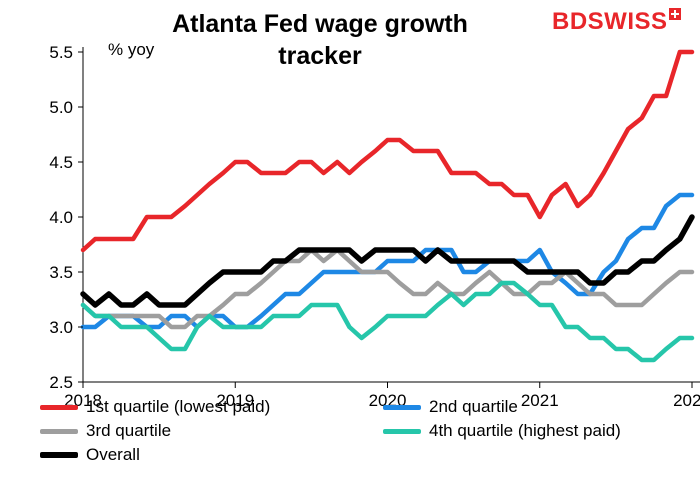 This screenshot has height=499, width=700. Describe the element at coordinates (61, 382) in the screenshot. I see `y-tick-label: 2.5` at that location.